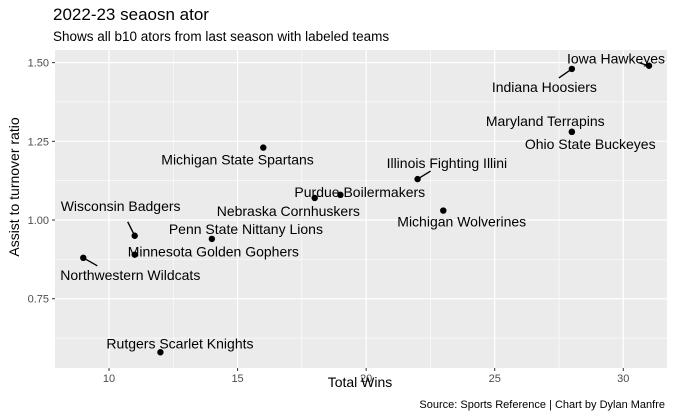 The width and height of the screenshot is (674, 416). Describe the element at coordinates (38, 221) in the screenshot. I see `y-tick-label: 1.00` at that location.